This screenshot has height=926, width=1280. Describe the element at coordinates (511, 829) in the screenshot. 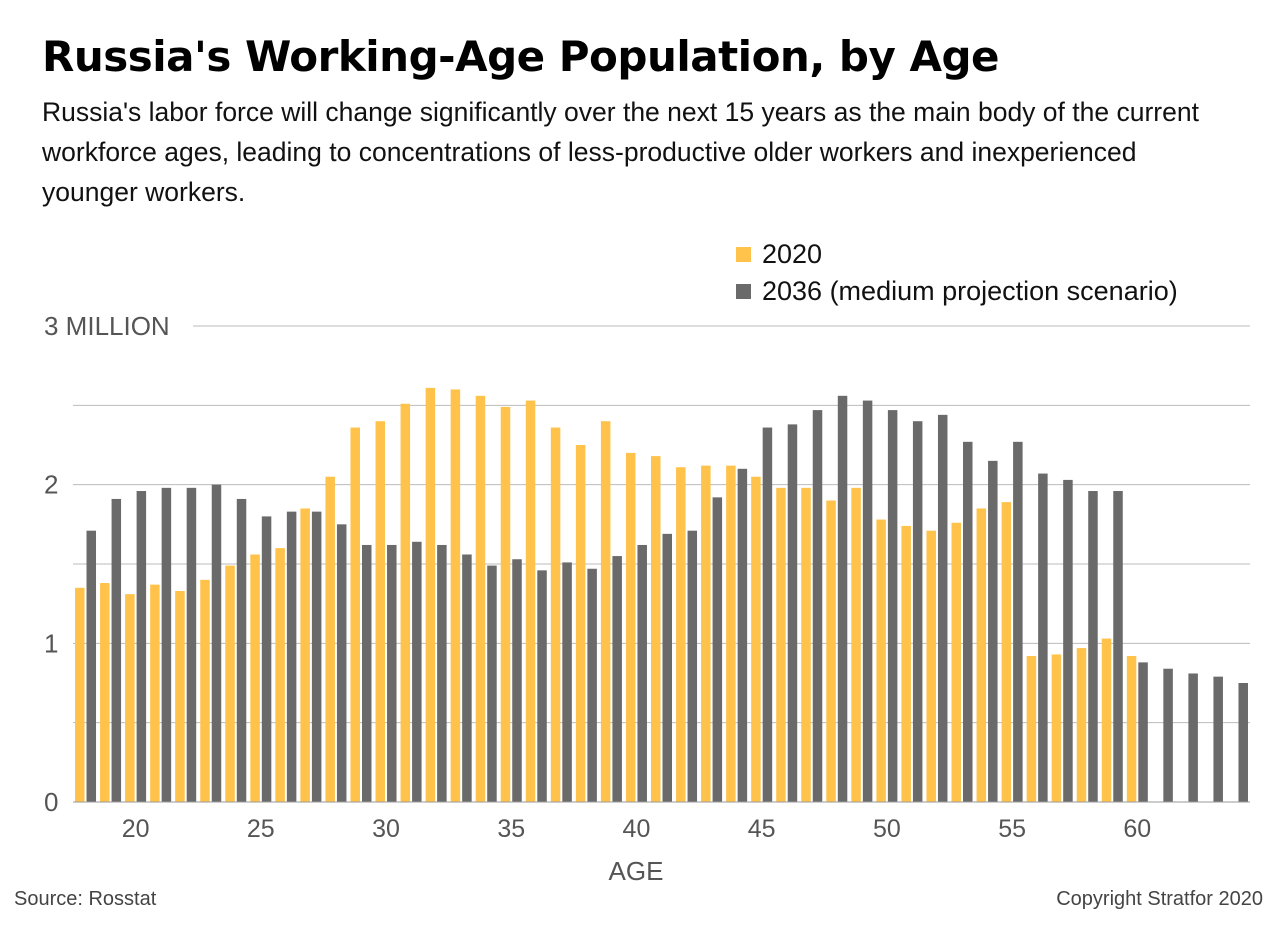

I see `x-tick-label: 35` at that location.